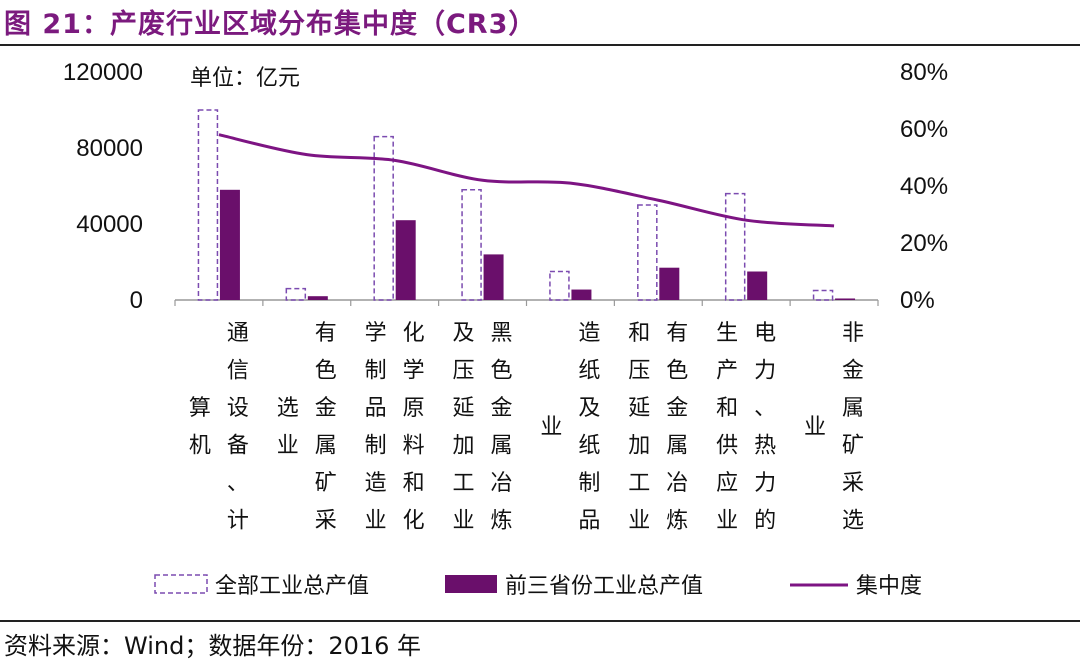 This screenshot has width=1080, height=661. What do you see at coordinates (471, 584) in the screenshot?
I see `legend-swatch-top3` at bounding box center [471, 584].